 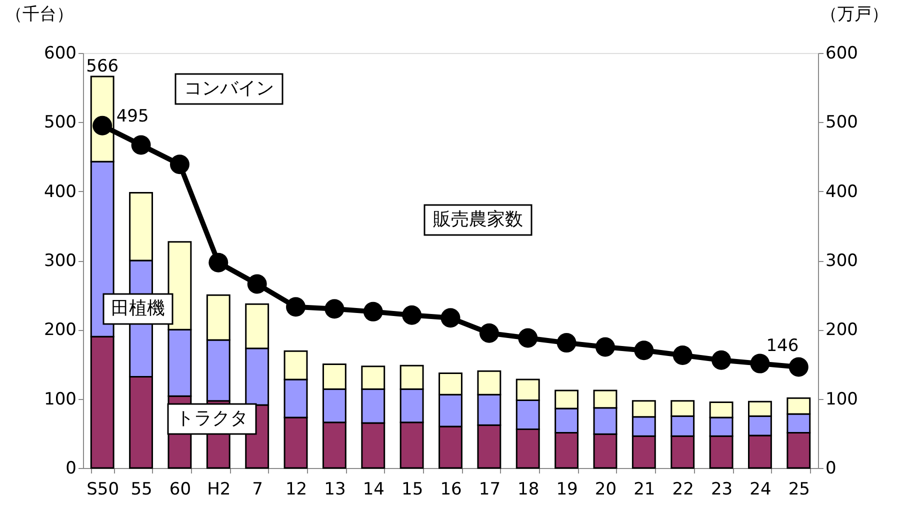 What do you see at coordinates (60, 399) in the screenshot?
I see `y-tick-label: 100` at bounding box center [60, 399].